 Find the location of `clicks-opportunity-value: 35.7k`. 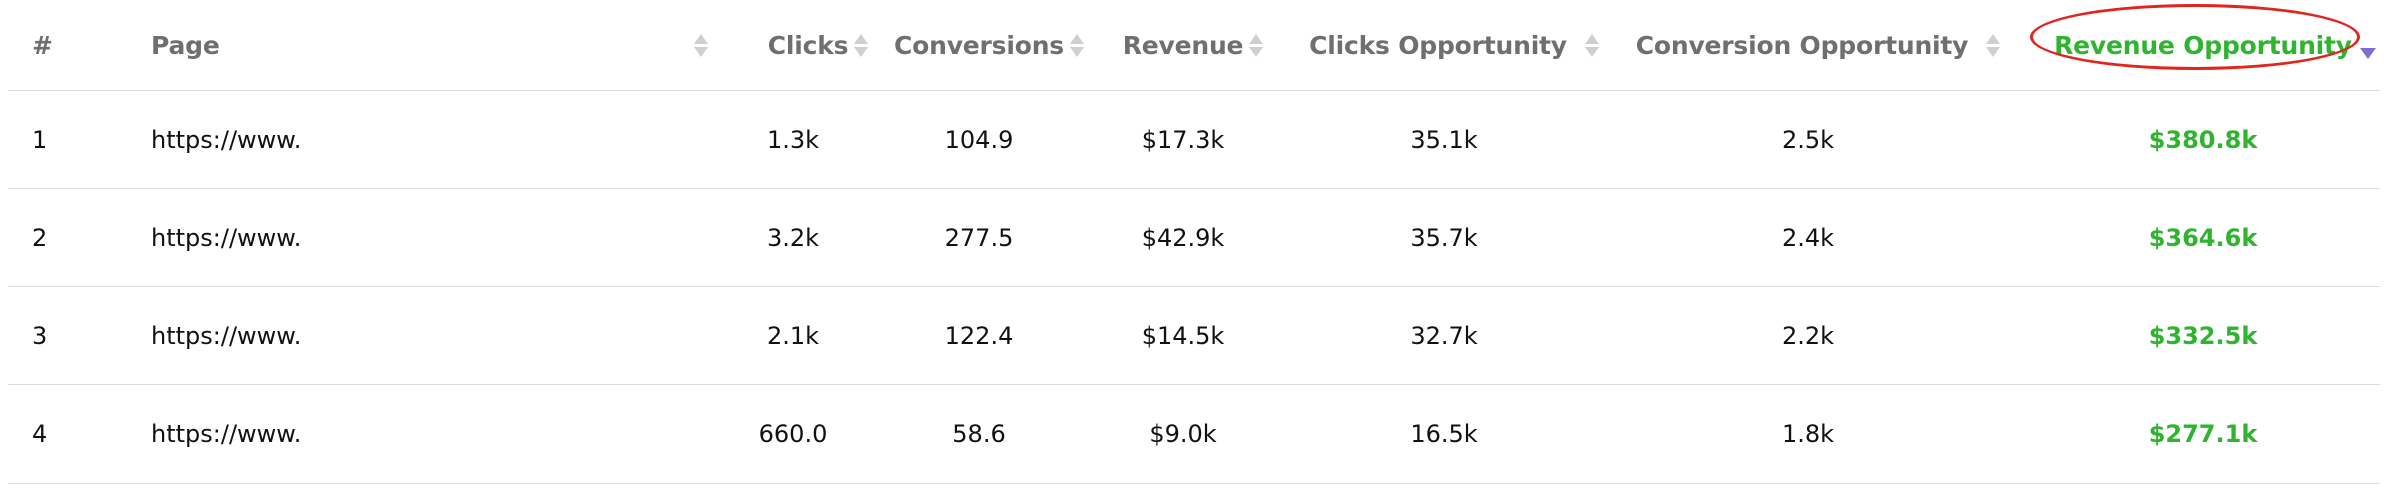

clicks-opportunity-value: 35.7k is located at coordinates (1444, 238).